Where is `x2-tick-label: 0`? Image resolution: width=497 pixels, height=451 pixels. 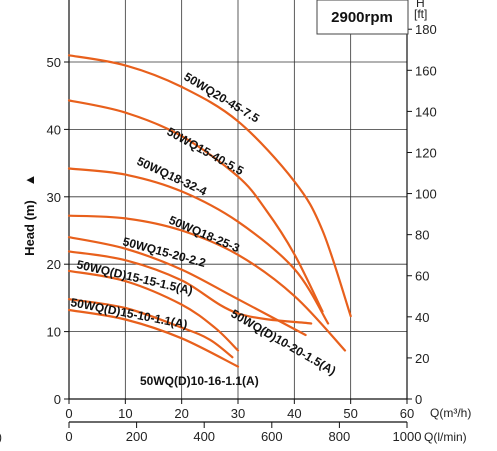
x2-tick-label: 0 is located at coordinates (68, 436).